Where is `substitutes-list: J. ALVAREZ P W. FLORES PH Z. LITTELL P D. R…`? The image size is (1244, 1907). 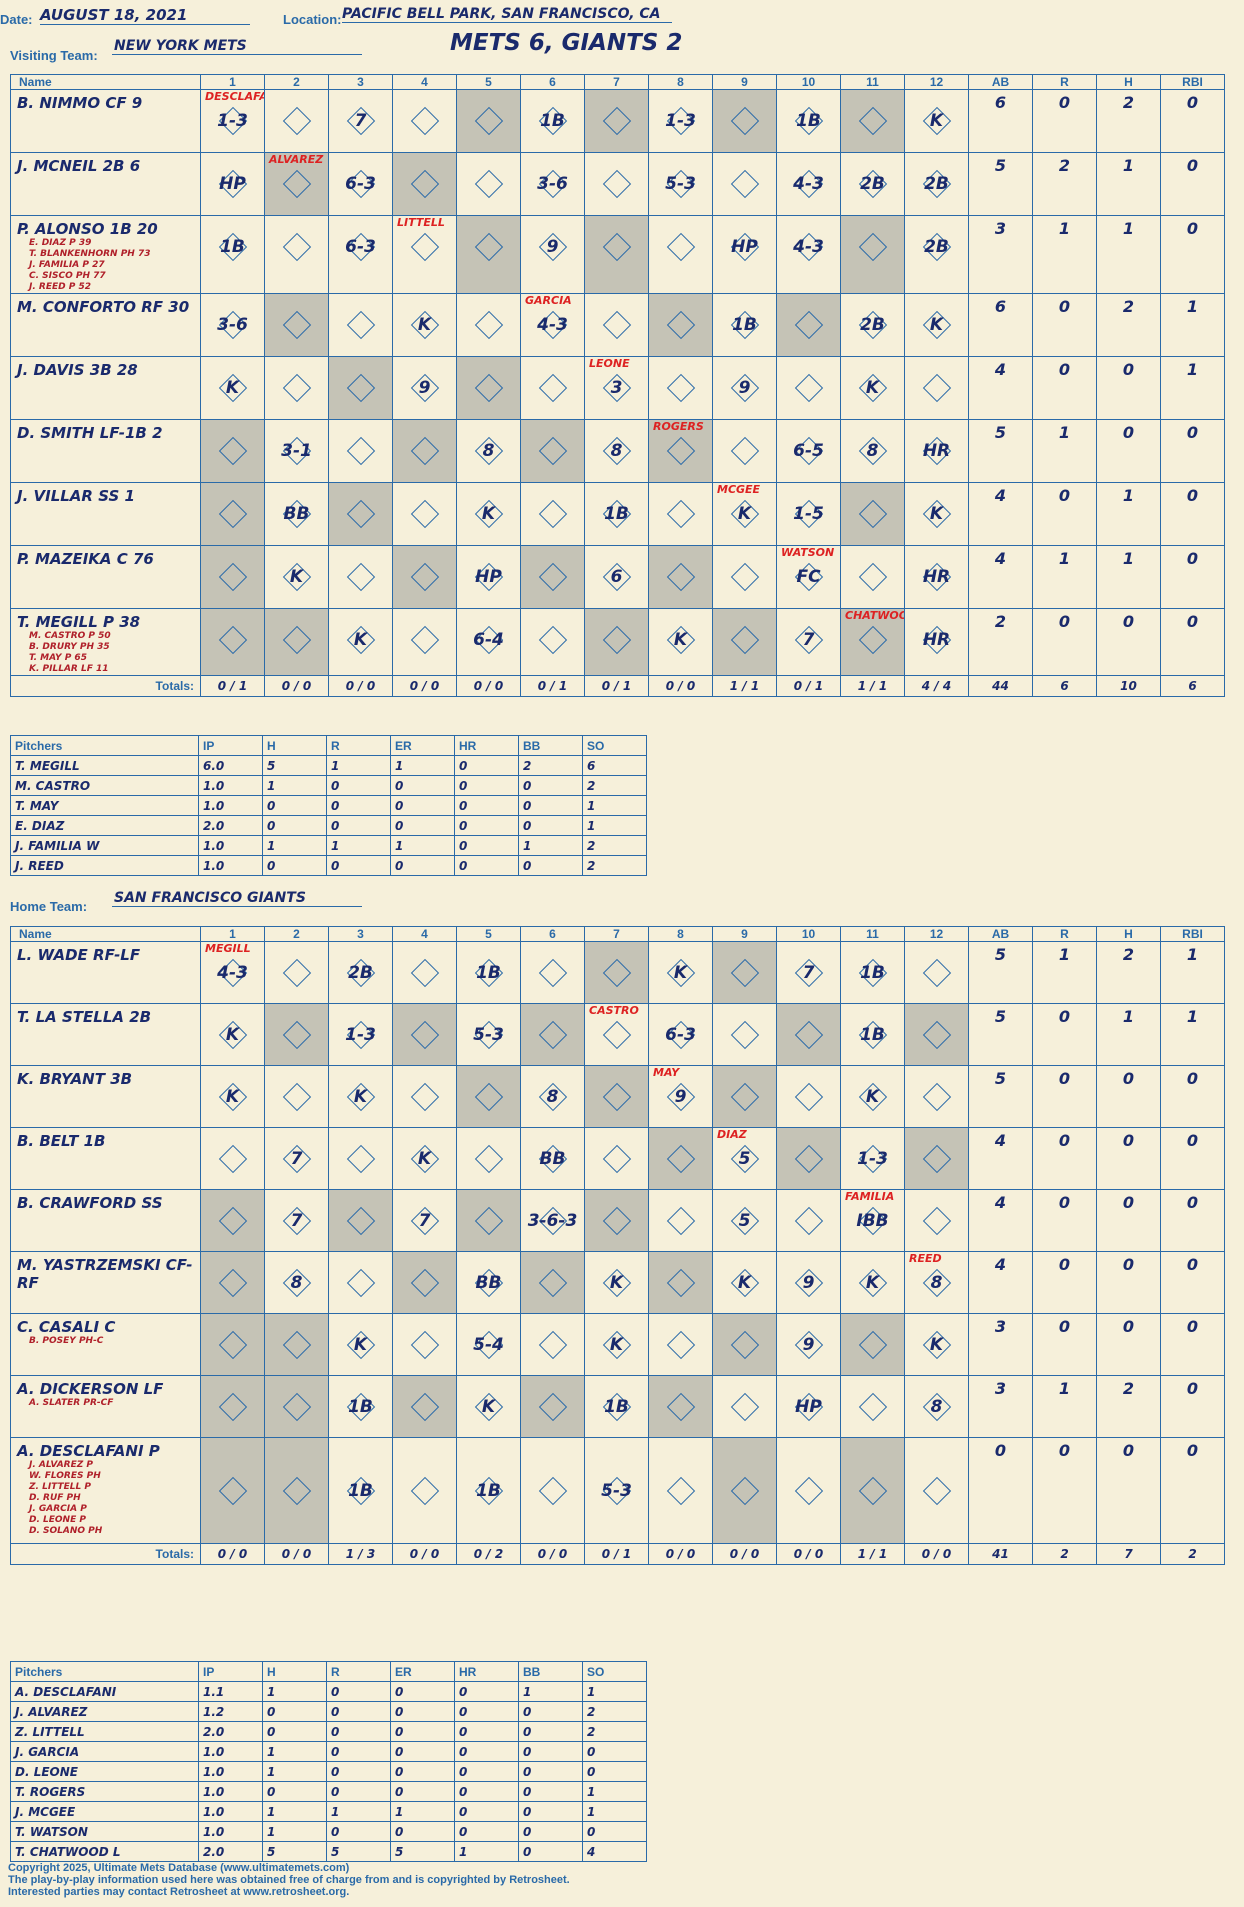
substitutes-list: J. ALVAREZ P W. FLORES PH Z. LITTELL P D. R… is located at coordinates (105, 1498).